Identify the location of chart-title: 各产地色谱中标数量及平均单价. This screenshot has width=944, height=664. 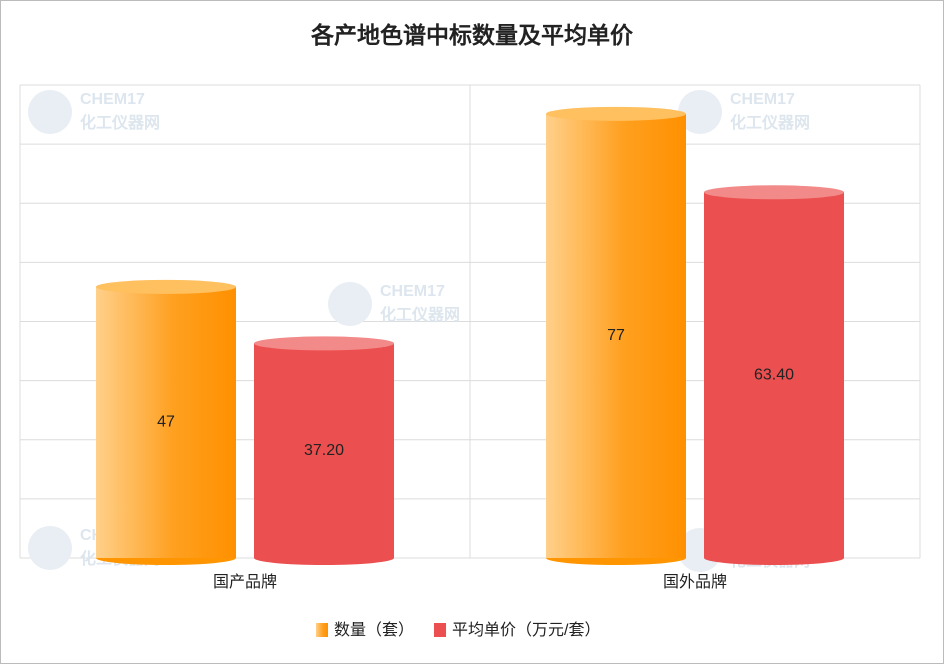
(472, 35).